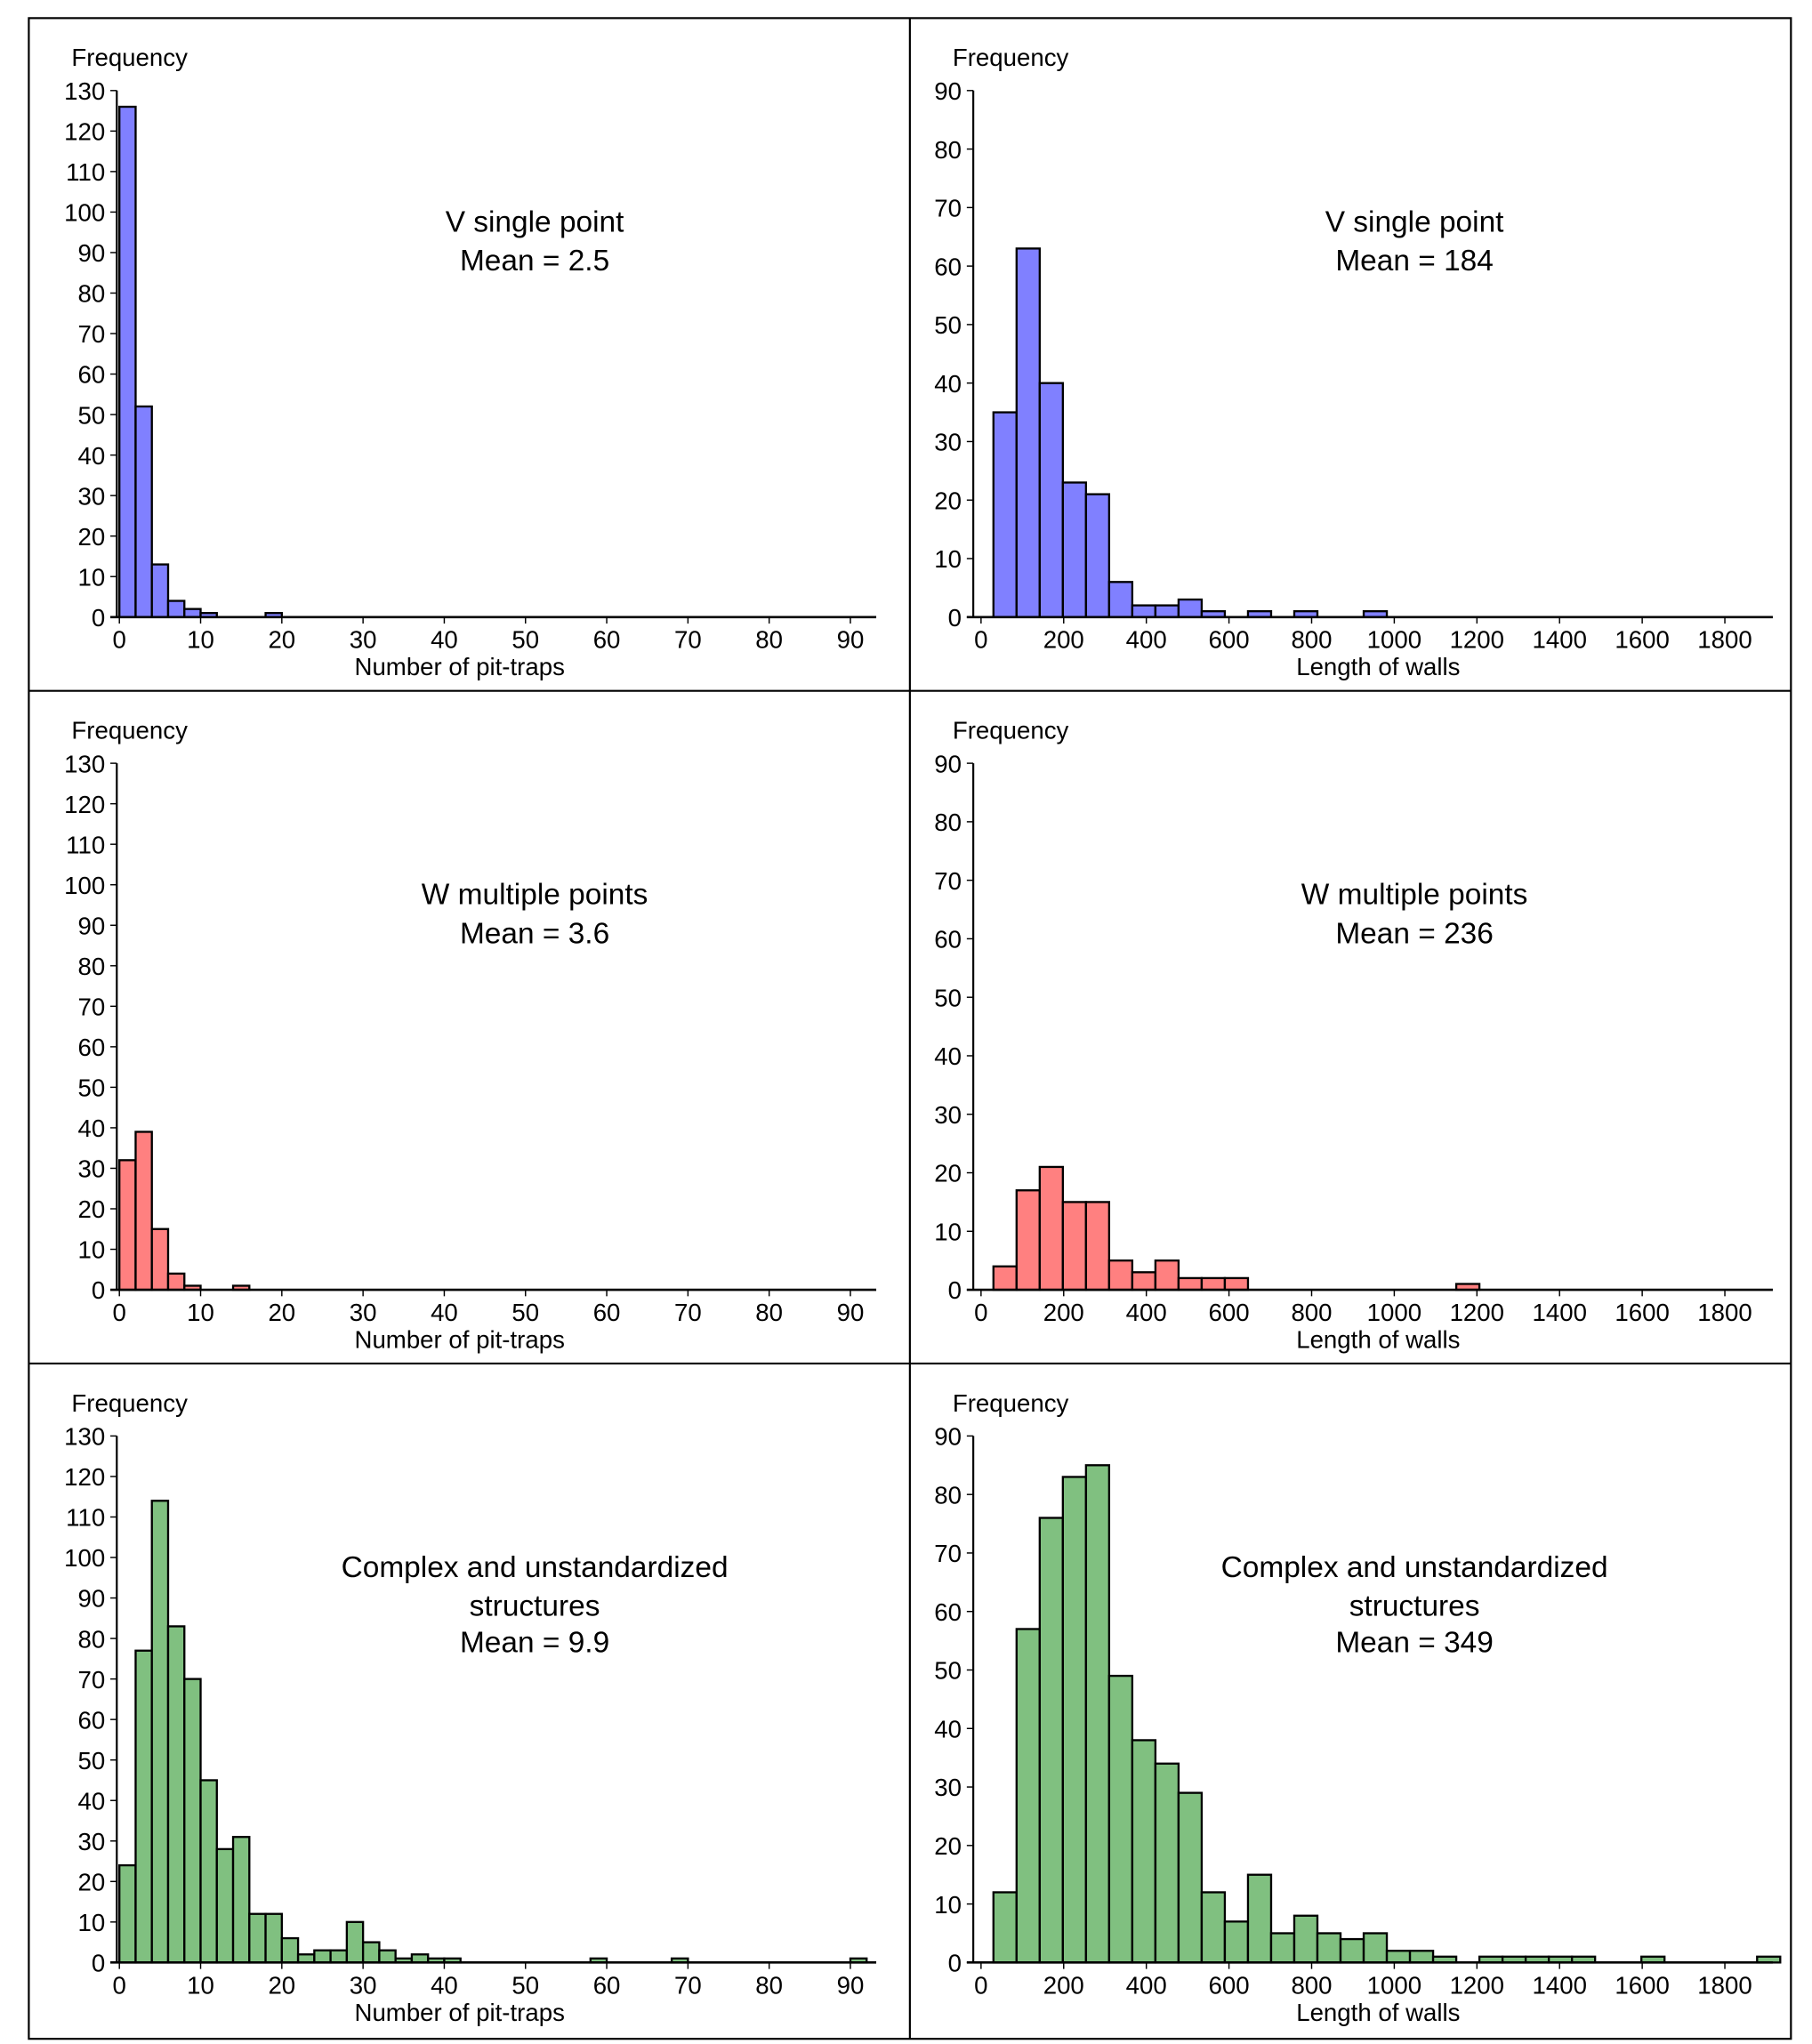 This screenshot has height=2044, width=1812. Describe the element at coordinates (1414, 1642) in the screenshot. I see `chart-annotation: Mean = 349` at that location.